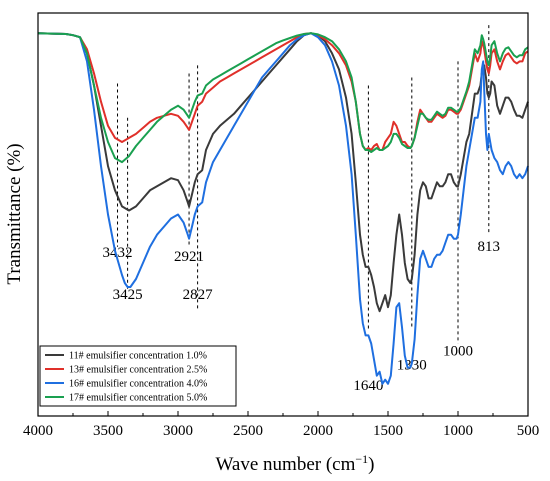 The image size is (550, 481). I want to click on y-axis-title: Transmittance (%), so click(14, 213).